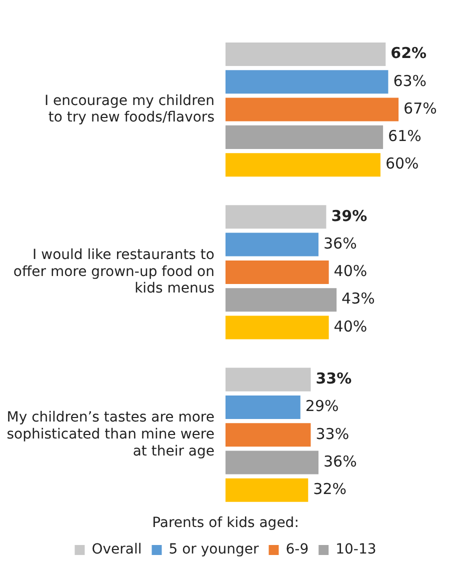 The image size is (455, 571). I want to click on legend-title: Parents of kids aged:, so click(225, 522).